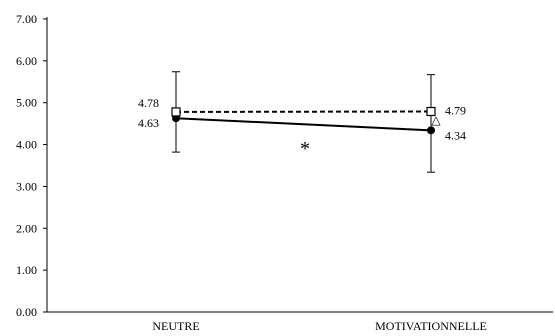 This screenshot has height=336, width=555. Describe the element at coordinates (26, 61) in the screenshot. I see `y-tick-label: 6.00` at that location.